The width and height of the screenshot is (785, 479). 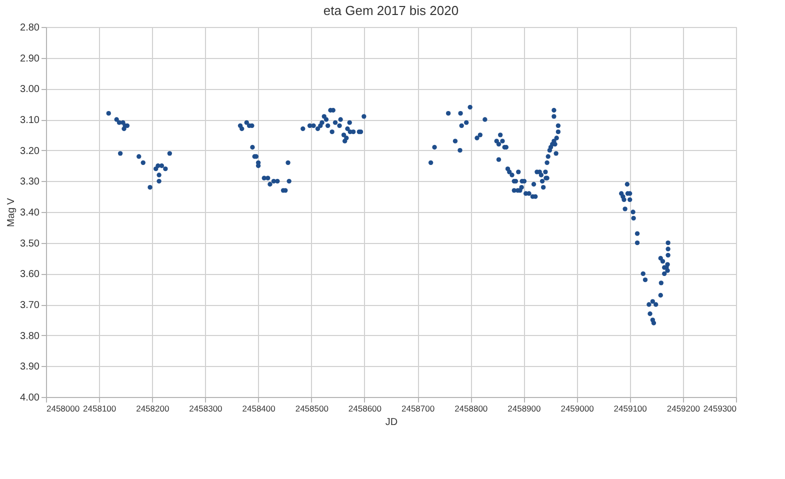 What do you see at coordinates (30, 336) in the screenshot?
I see `y-tick-label: 3.80` at bounding box center [30, 336].